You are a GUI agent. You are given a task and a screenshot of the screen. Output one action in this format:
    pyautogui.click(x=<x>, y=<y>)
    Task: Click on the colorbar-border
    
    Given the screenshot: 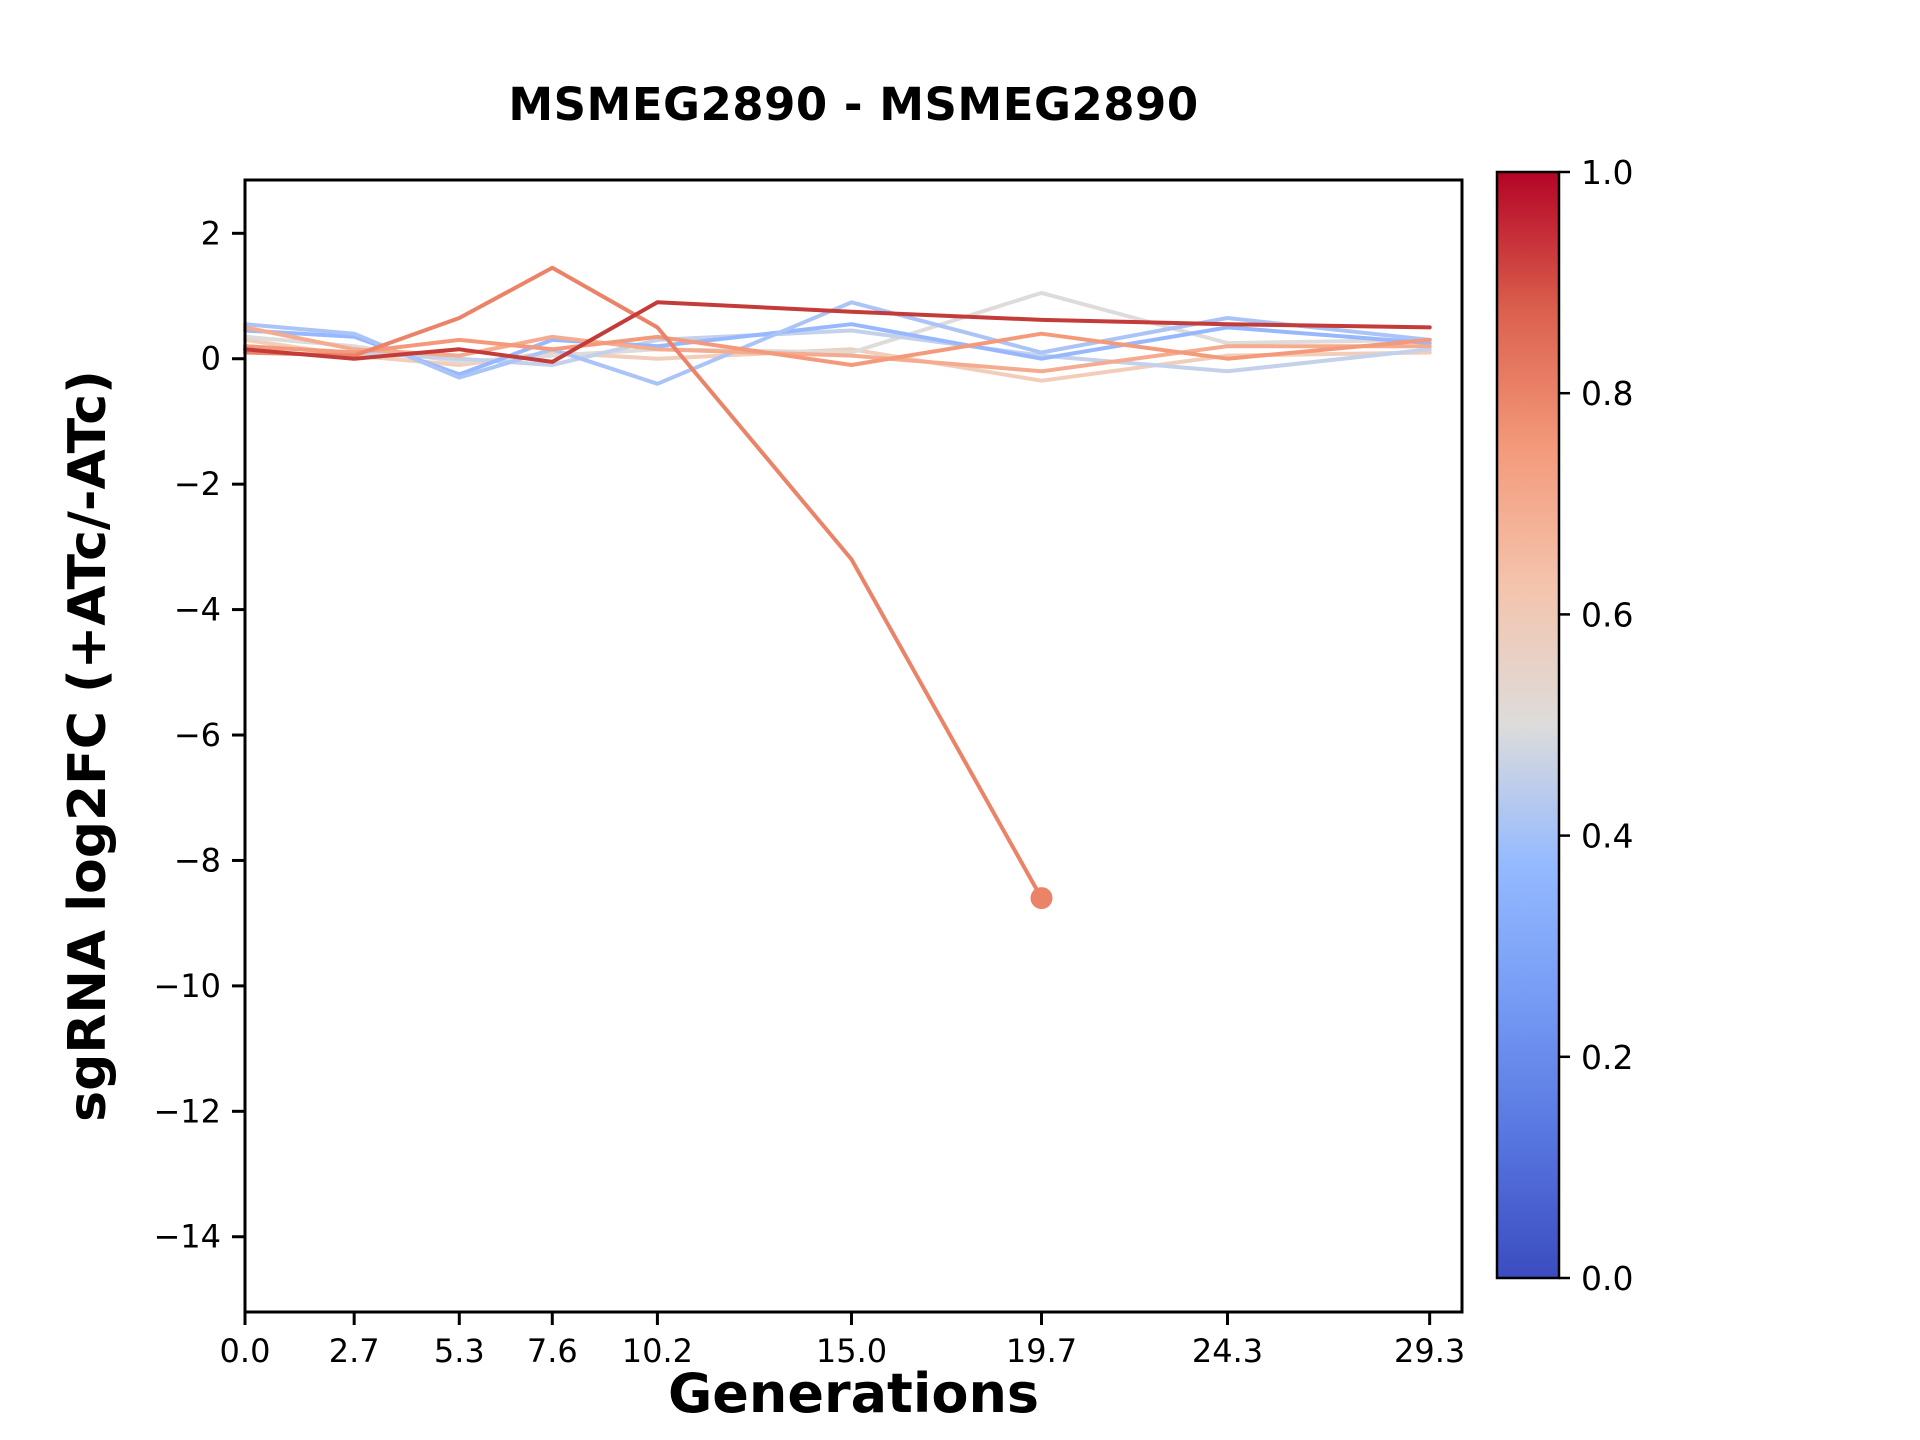 What is the action you would take?
    pyautogui.click(x=1528, y=725)
    